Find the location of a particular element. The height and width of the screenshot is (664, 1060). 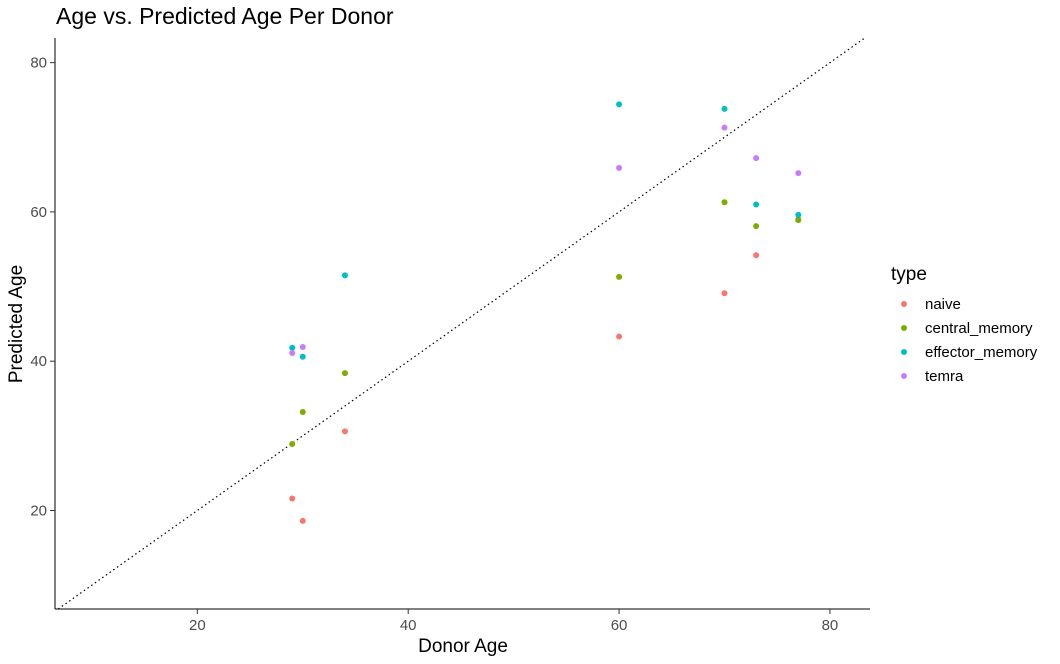

y-tick-label: 80 is located at coordinates (38, 63).